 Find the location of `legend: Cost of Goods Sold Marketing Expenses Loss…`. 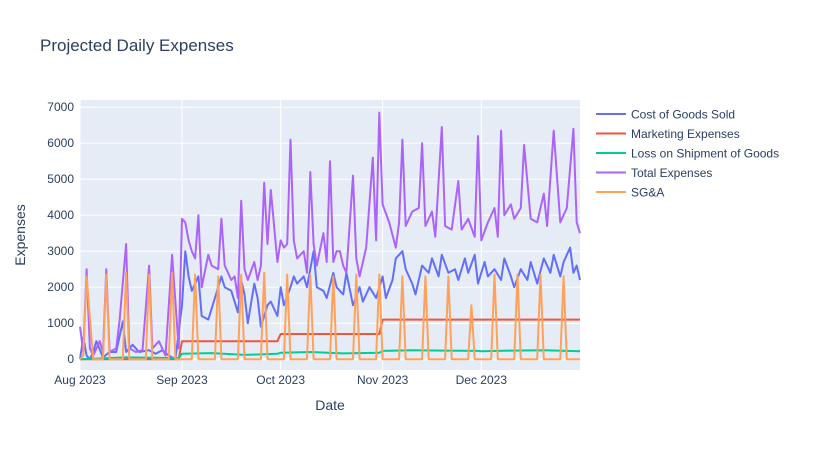

legend: Cost of Goods Sold Marketing Expenses Loss… is located at coordinates (687, 154).